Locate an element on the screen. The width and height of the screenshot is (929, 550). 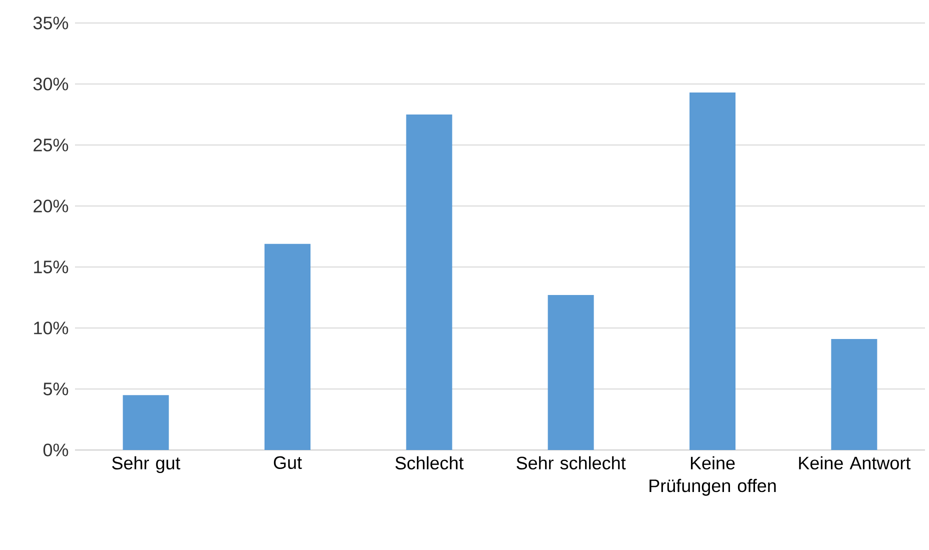
x-tick-label: Schlecht is located at coordinates (429, 463).